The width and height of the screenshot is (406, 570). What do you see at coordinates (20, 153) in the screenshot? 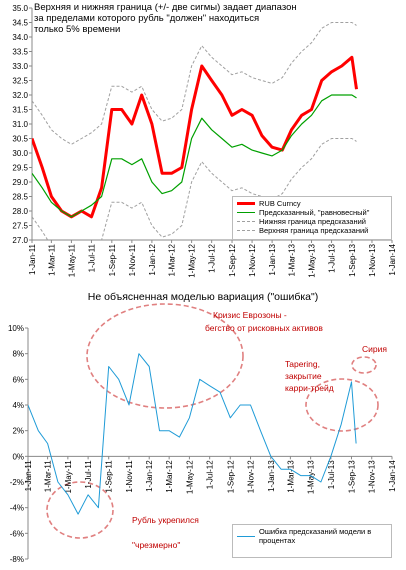
I see `y-tick-label: 30.0` at bounding box center [20, 153].